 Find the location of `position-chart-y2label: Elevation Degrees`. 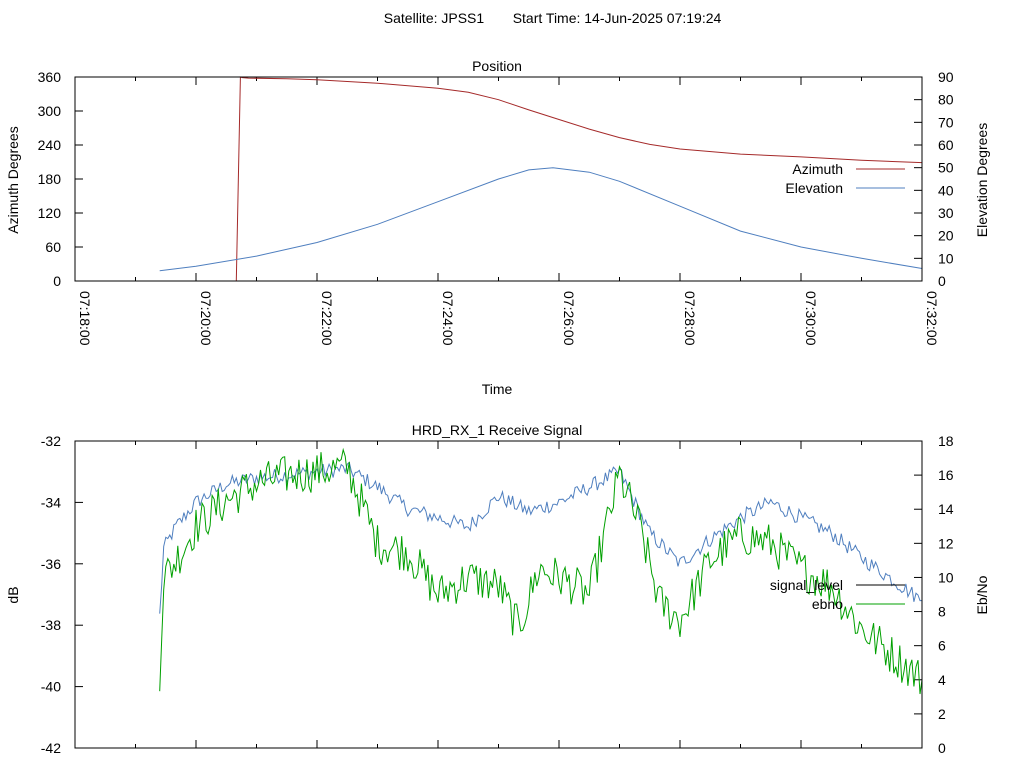

position-chart-y2label: Elevation Degrees is located at coordinates (982, 180).